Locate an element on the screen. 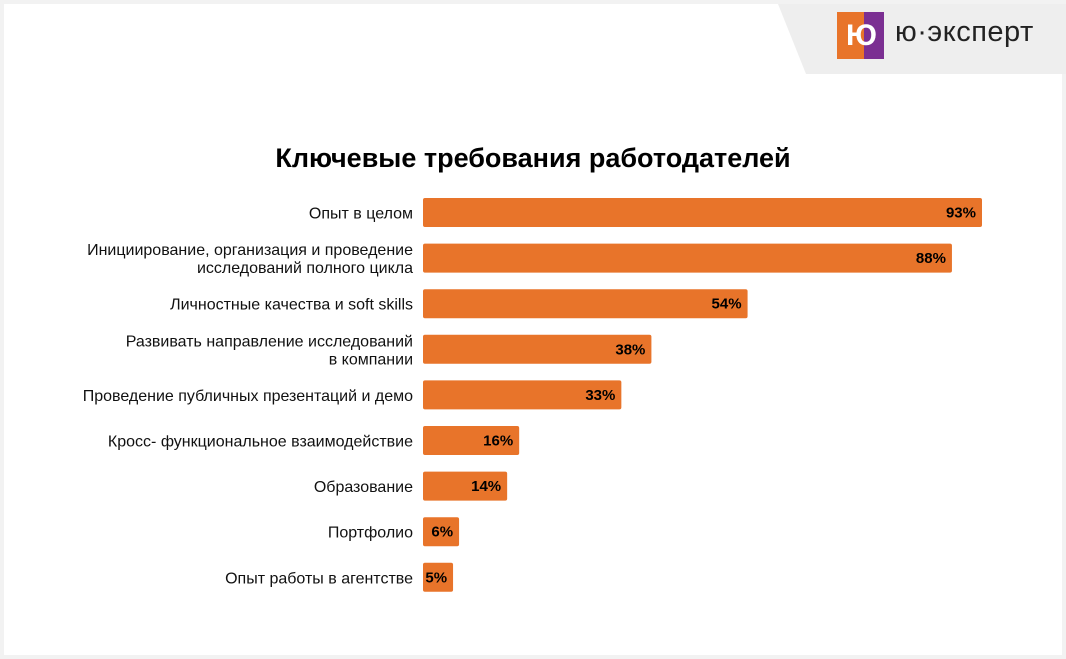  category-label-1: Опыт в целом is located at coordinates (361, 214).